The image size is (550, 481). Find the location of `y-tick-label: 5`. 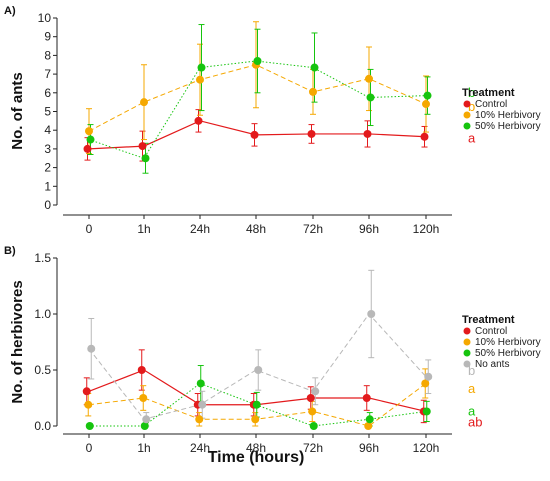

y-tick-label: 5 is located at coordinates (47, 112).